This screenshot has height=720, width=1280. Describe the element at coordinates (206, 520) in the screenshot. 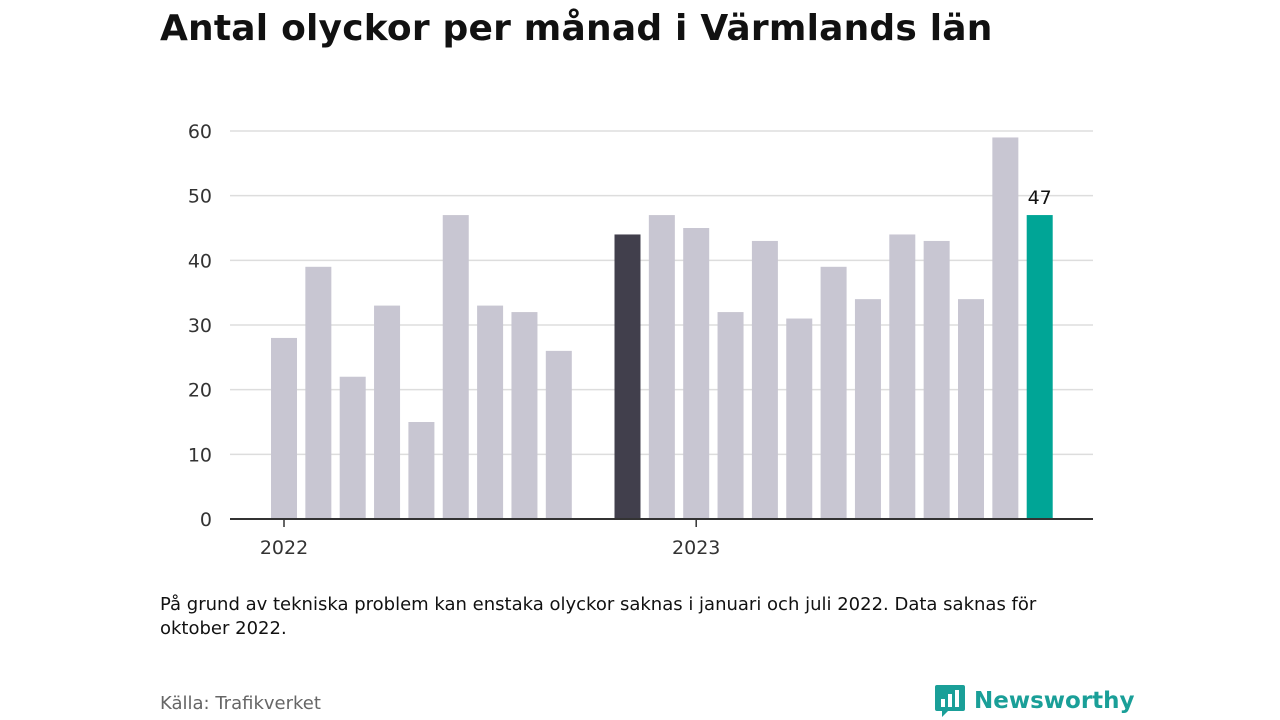

I see `y-tick-label: 0` at that location.